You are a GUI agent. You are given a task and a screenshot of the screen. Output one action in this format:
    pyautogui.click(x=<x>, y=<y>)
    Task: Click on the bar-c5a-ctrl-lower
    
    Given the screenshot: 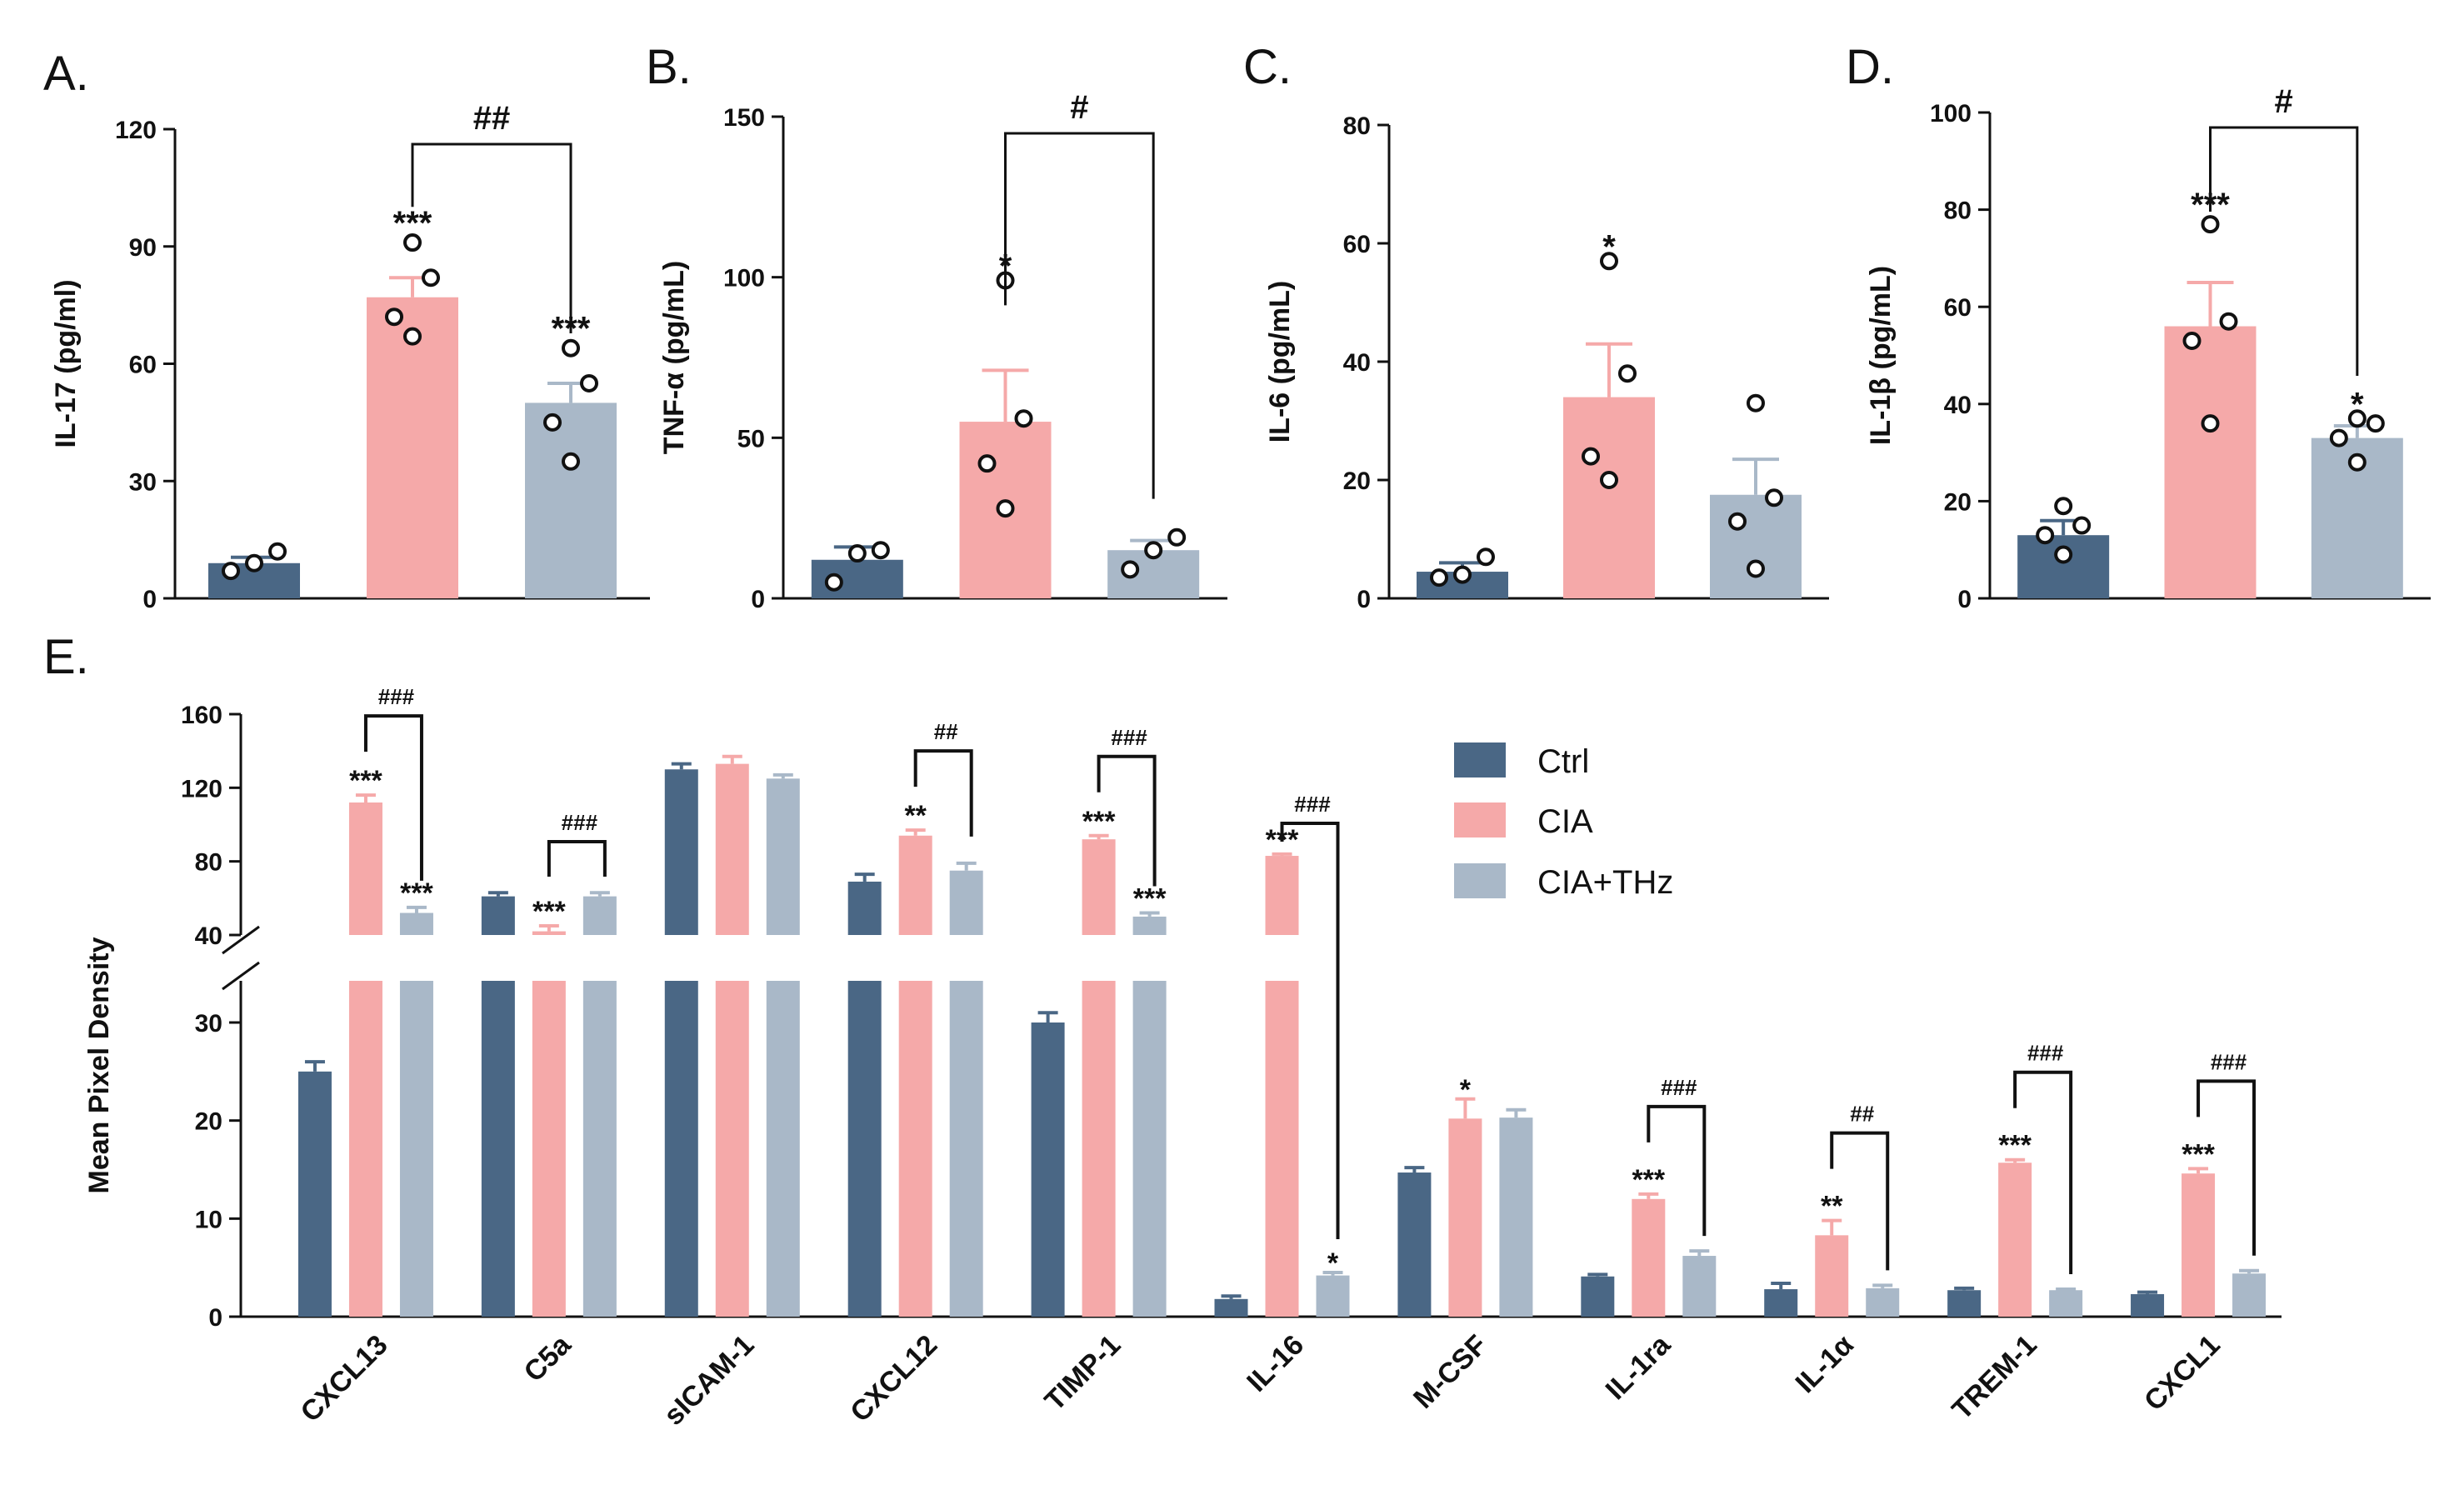 What is the action you would take?
    pyautogui.click(x=498, y=1149)
    